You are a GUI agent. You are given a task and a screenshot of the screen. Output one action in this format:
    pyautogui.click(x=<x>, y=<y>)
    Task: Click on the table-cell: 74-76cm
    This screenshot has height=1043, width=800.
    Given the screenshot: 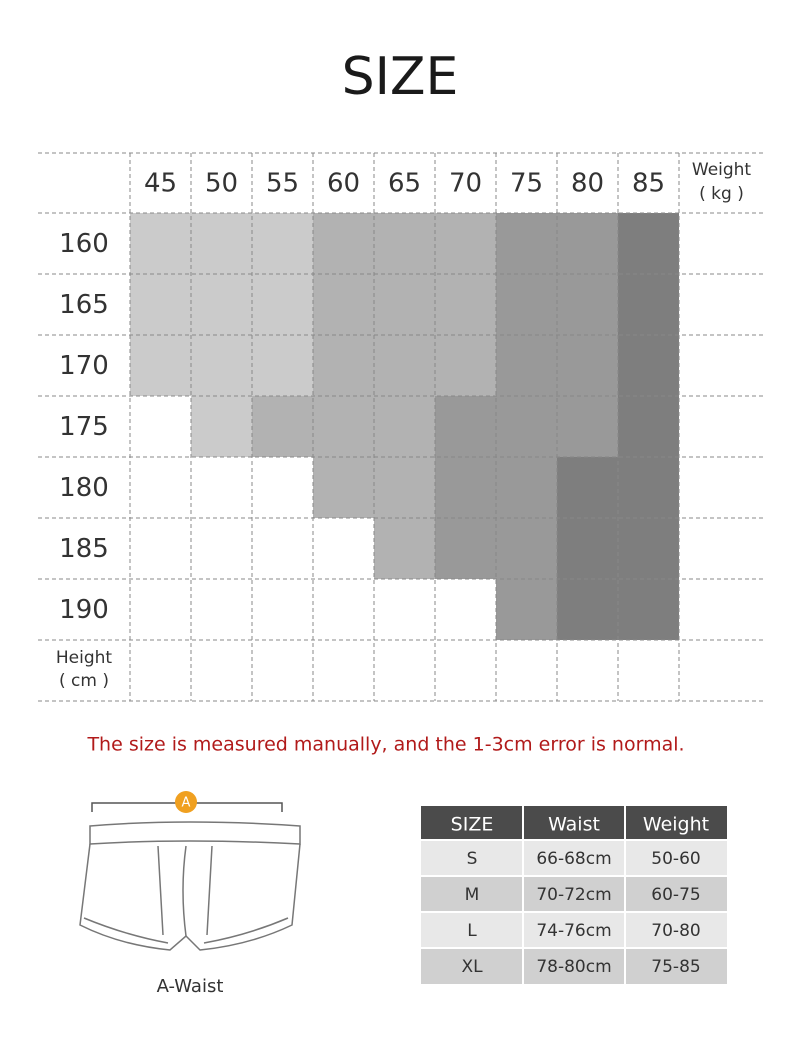 What is the action you would take?
    pyautogui.click(x=573, y=931)
    